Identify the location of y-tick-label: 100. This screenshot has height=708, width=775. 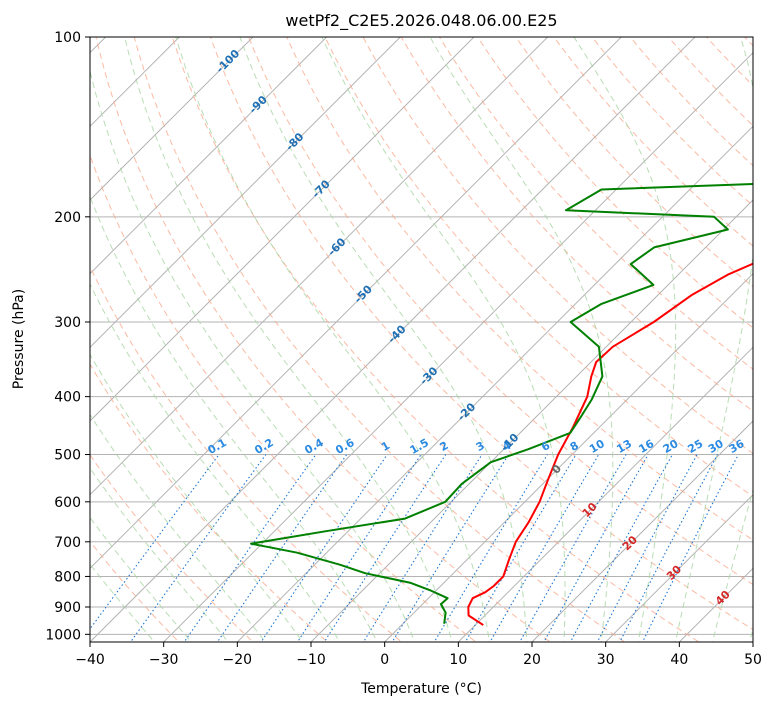
(67, 38).